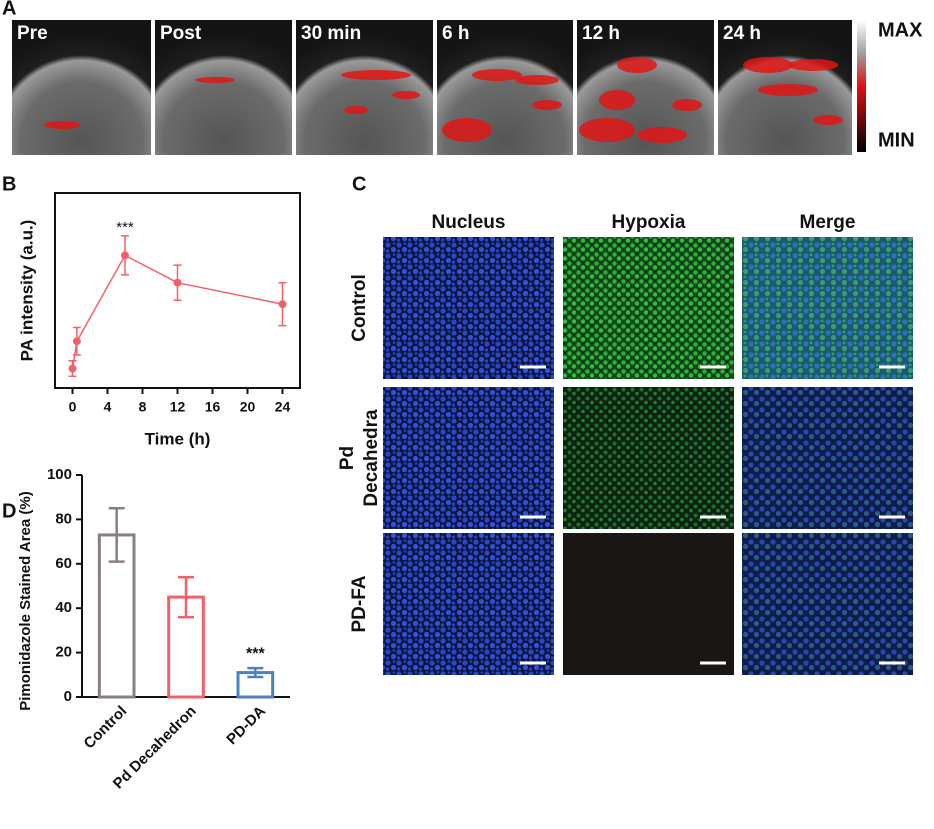  Describe the element at coordinates (359, 308) in the screenshot. I see `row-label: Control` at that location.